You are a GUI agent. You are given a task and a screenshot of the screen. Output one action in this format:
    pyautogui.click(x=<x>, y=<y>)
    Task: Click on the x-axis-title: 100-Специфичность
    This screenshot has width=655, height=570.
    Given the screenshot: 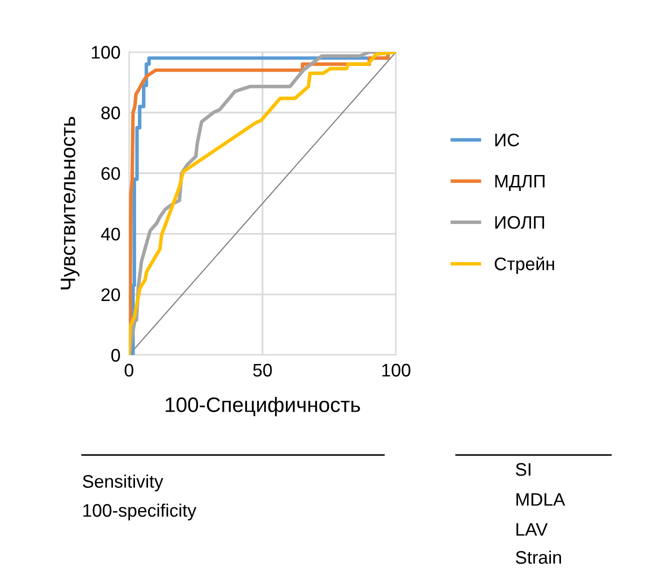 What is the action you would take?
    pyautogui.click(x=263, y=406)
    